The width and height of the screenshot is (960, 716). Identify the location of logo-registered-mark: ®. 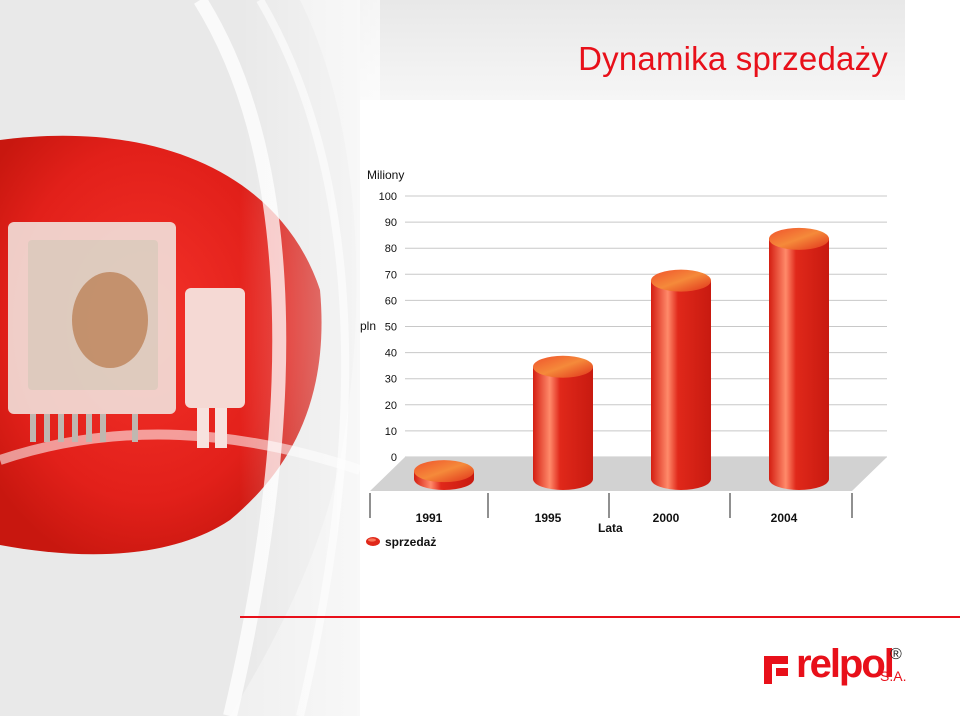
(896, 654).